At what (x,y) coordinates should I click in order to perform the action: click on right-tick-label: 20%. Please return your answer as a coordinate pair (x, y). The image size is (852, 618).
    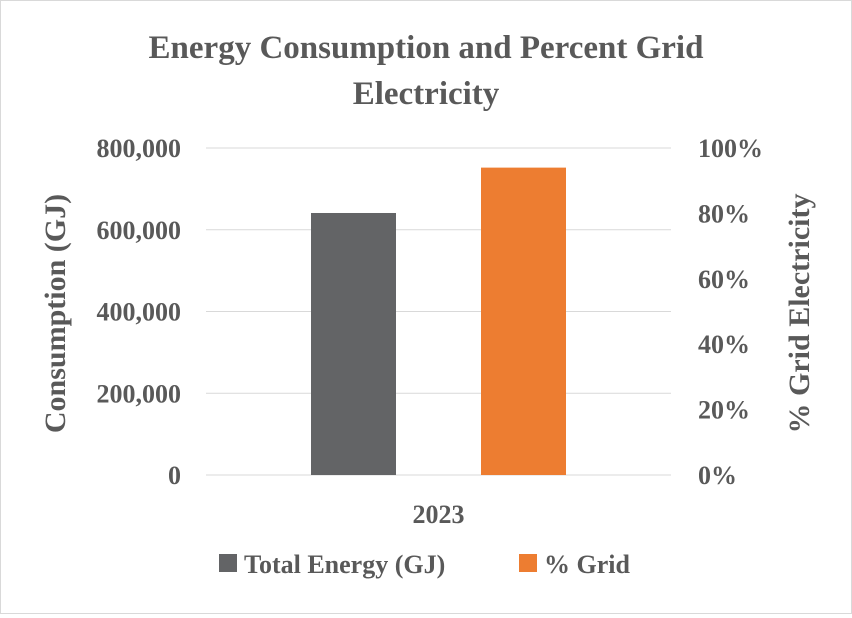
    Looking at the image, I should click on (724, 410).